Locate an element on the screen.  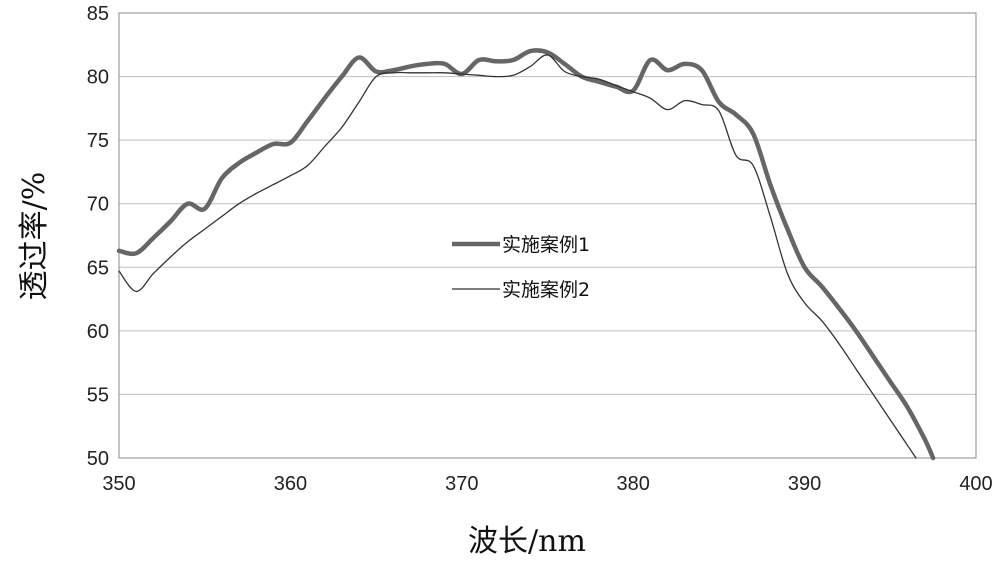
legend-label-series-2: 实施案例2 is located at coordinates (546, 290).